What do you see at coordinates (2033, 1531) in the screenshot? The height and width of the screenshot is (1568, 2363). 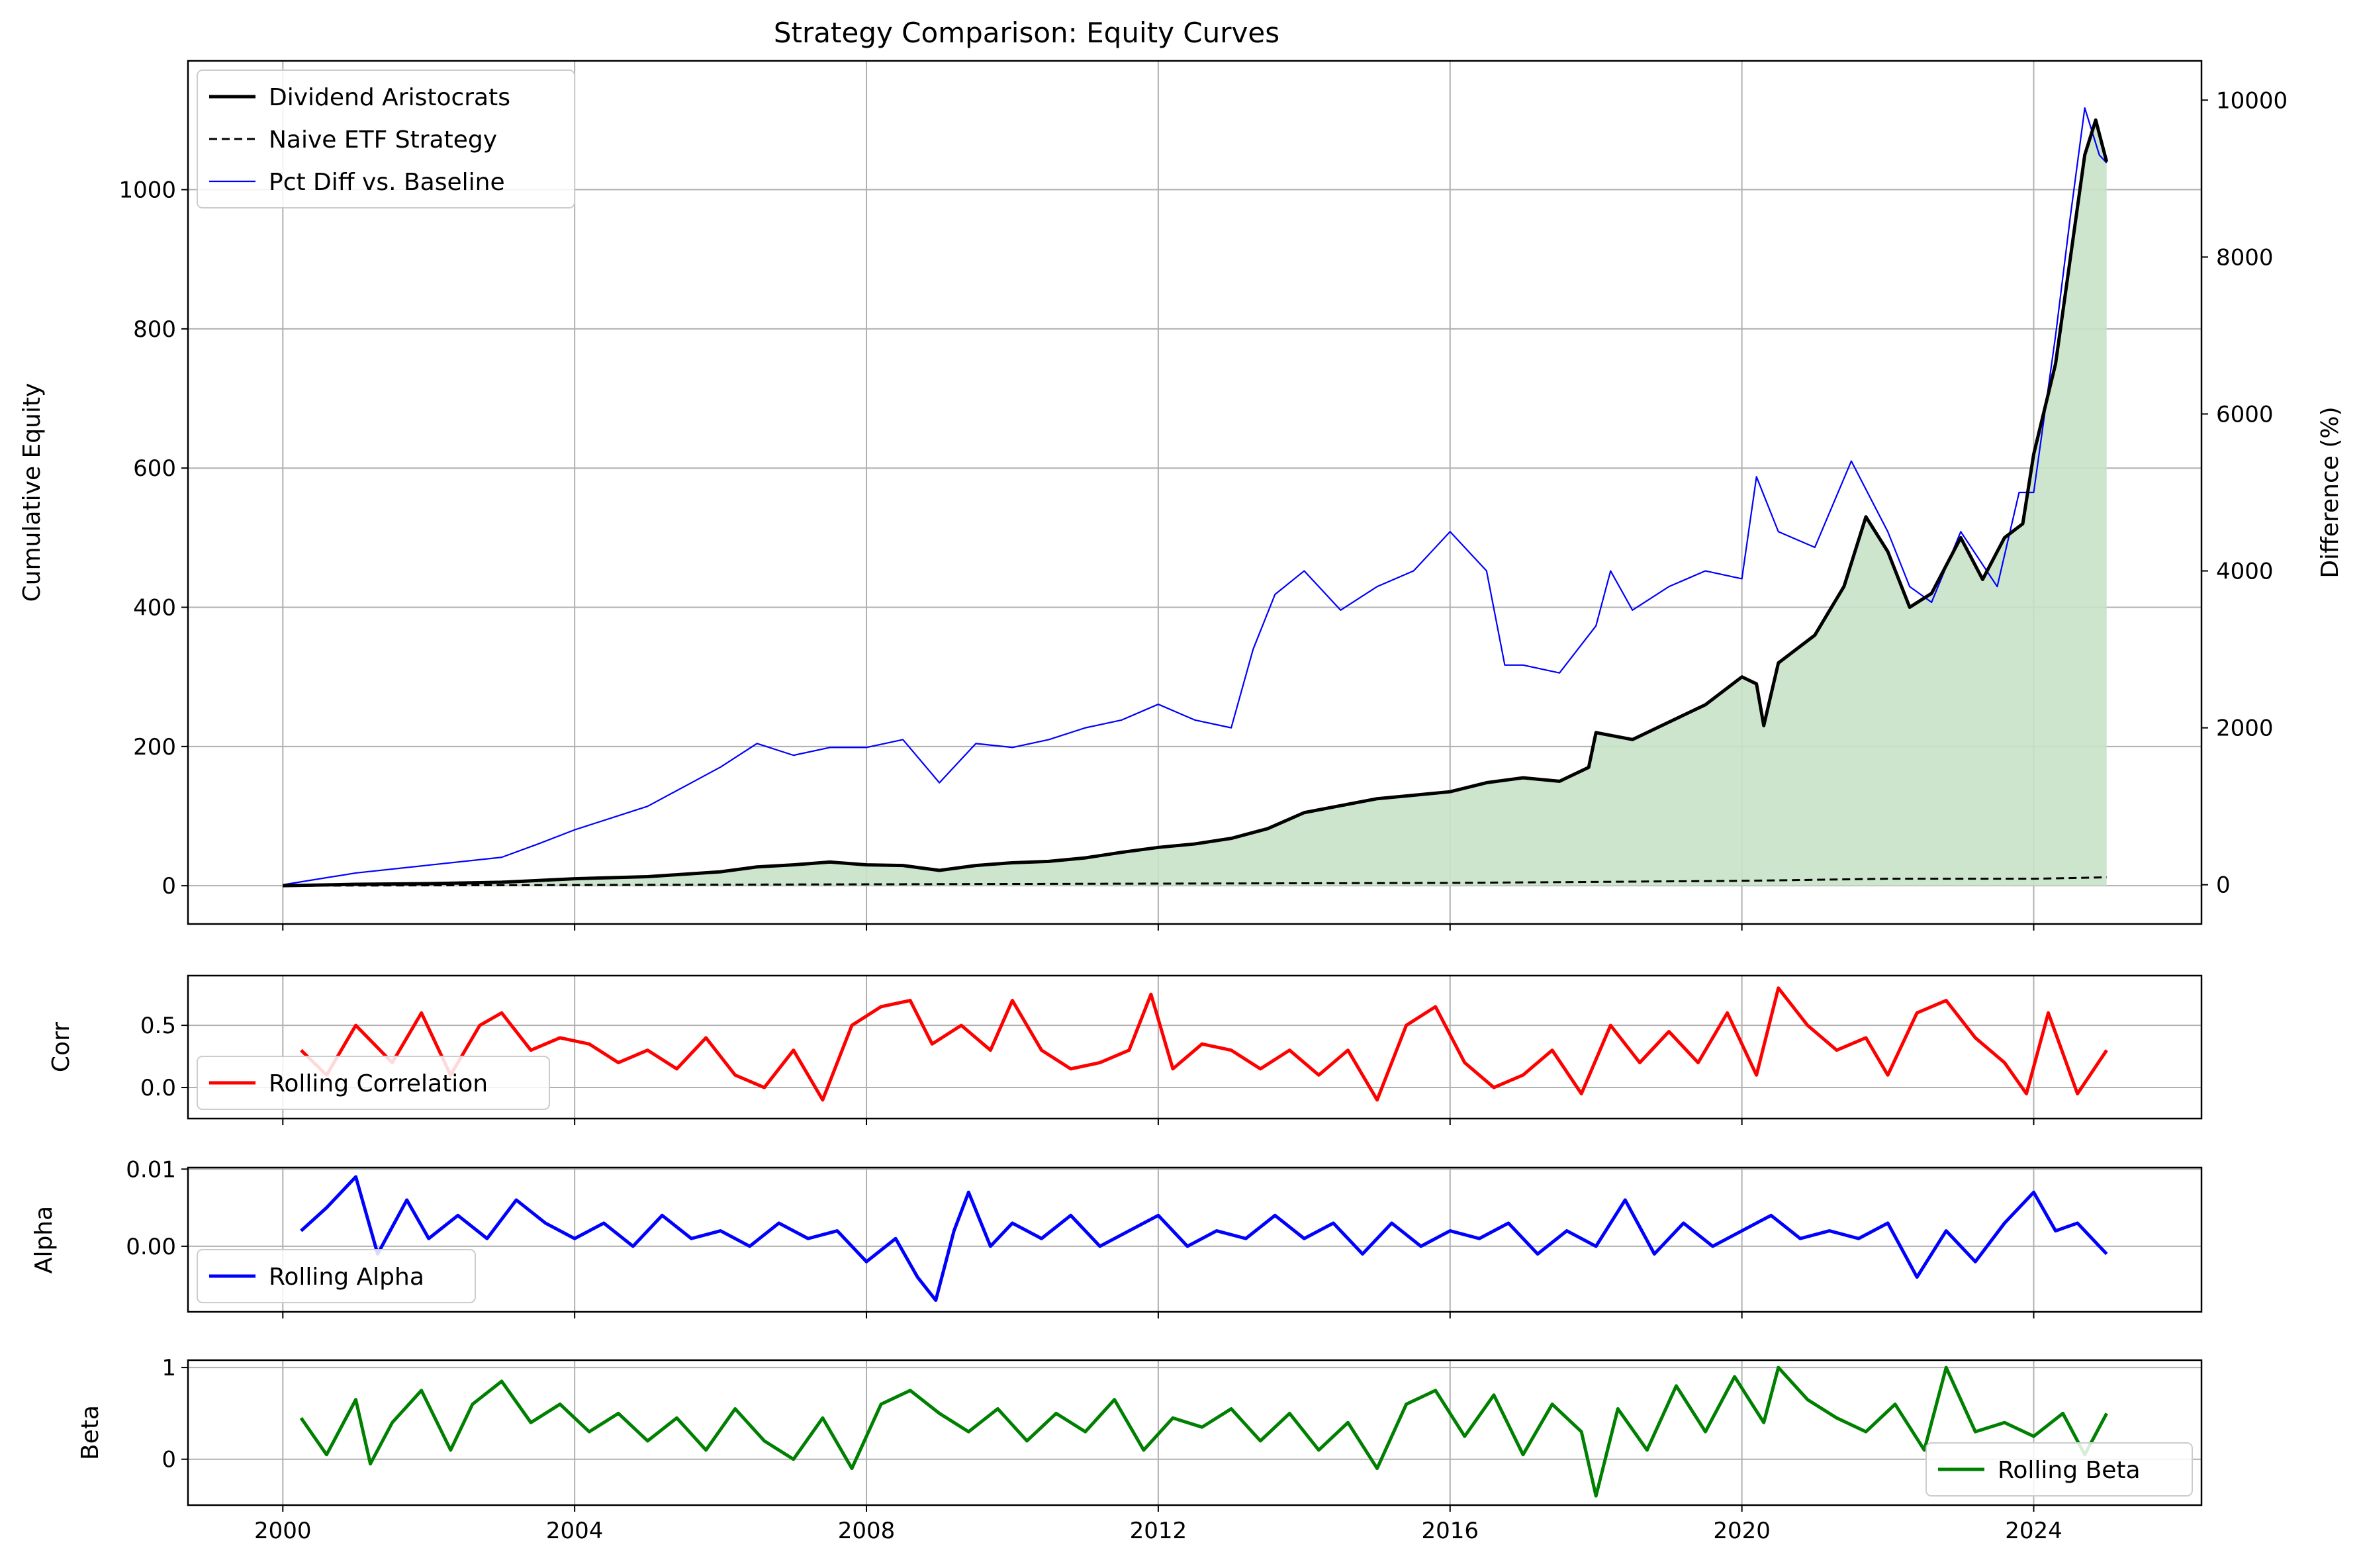 I see `x-tick-label: 2024` at bounding box center [2033, 1531].